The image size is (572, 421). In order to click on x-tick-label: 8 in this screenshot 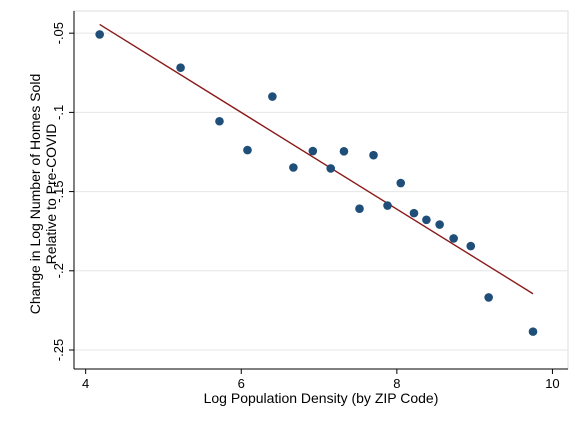, I will do `click(396, 383)`.